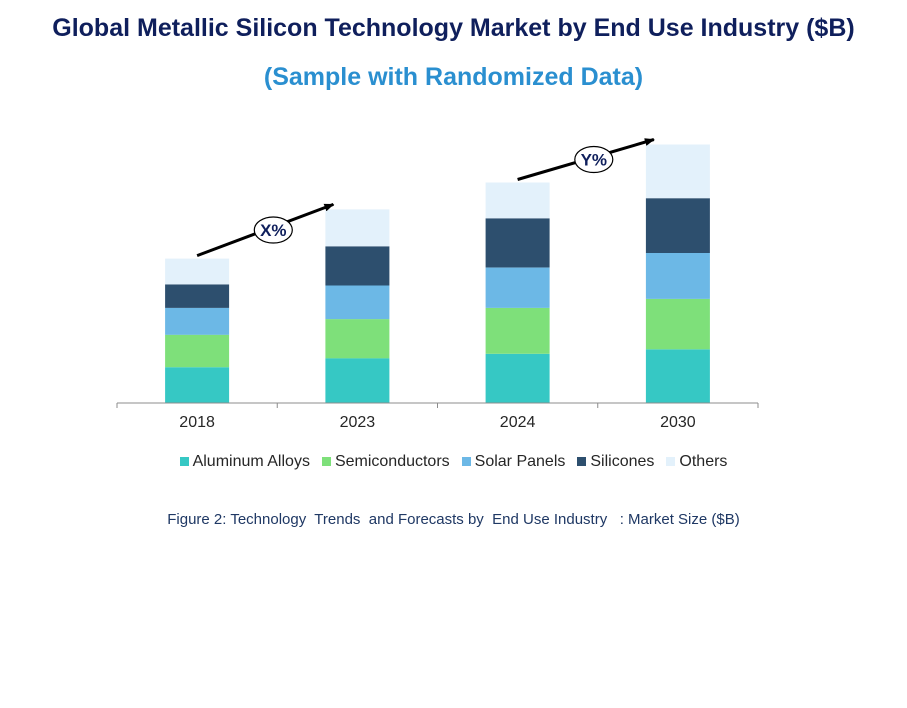 The width and height of the screenshot is (907, 708). I want to click on legend-item: Silicones, so click(615, 462).